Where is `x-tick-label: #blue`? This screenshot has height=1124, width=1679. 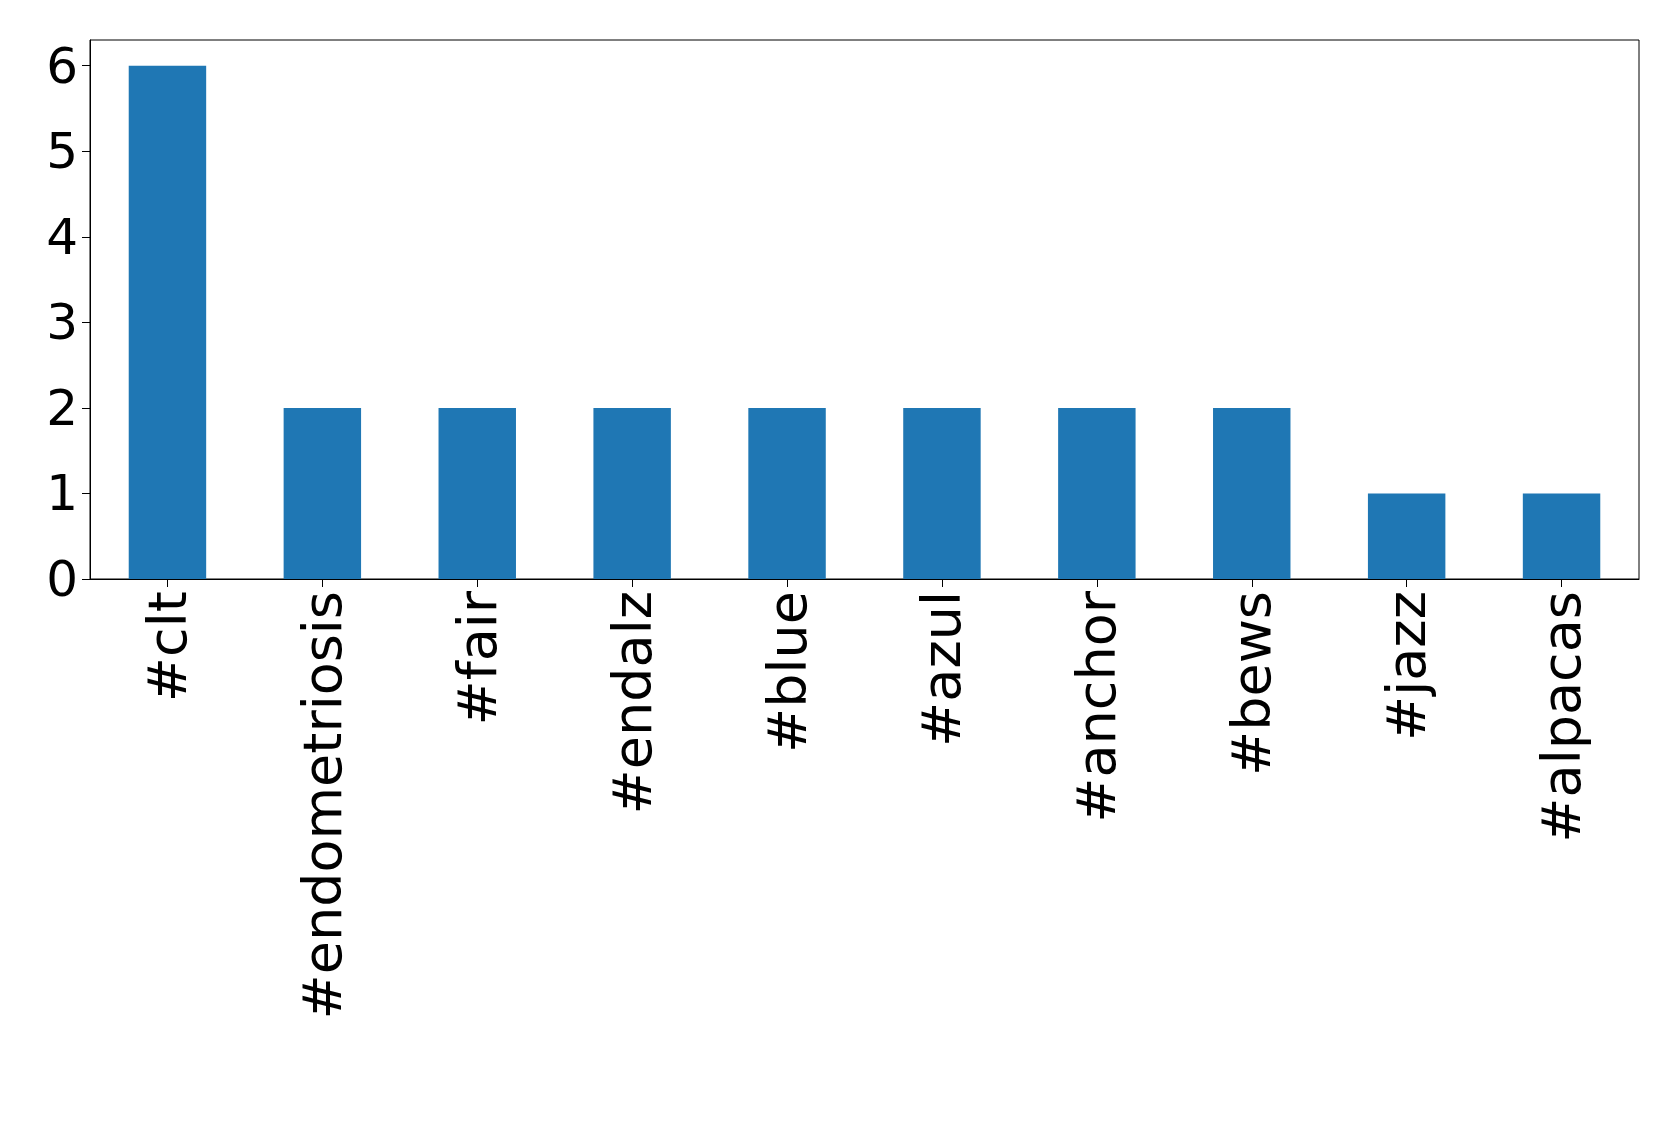
x-tick-label: #blue is located at coordinates (787, 672).